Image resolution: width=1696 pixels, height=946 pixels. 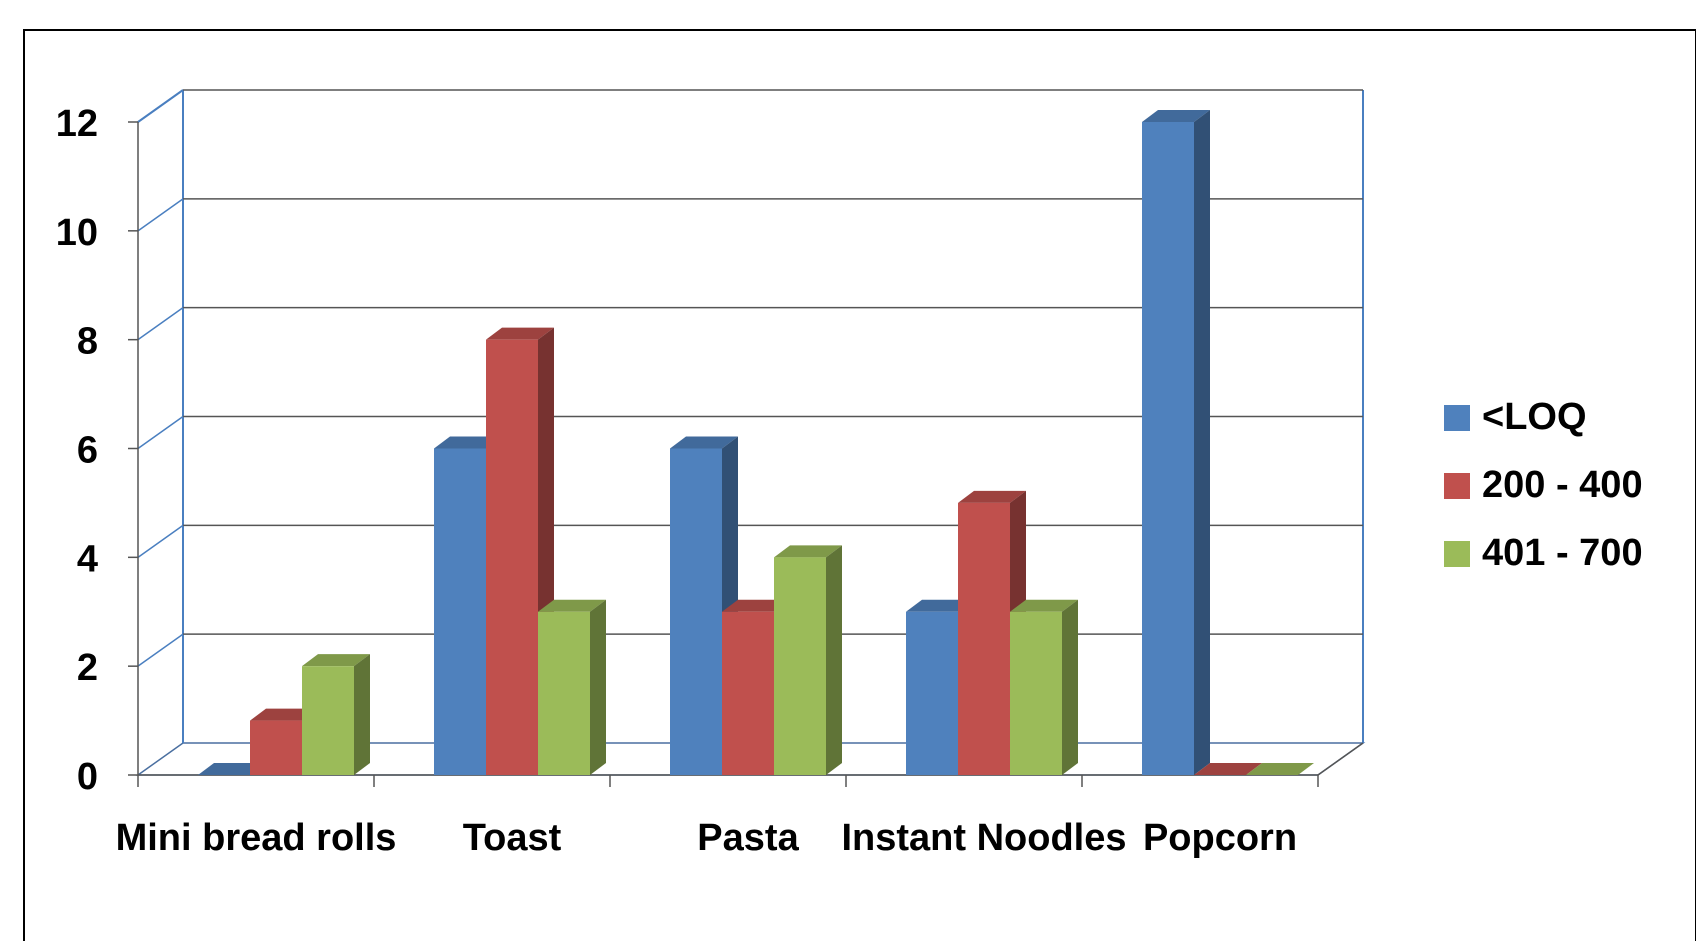 What do you see at coordinates (1534, 417) in the screenshot?
I see `legend-label: <LOQ` at bounding box center [1534, 417].